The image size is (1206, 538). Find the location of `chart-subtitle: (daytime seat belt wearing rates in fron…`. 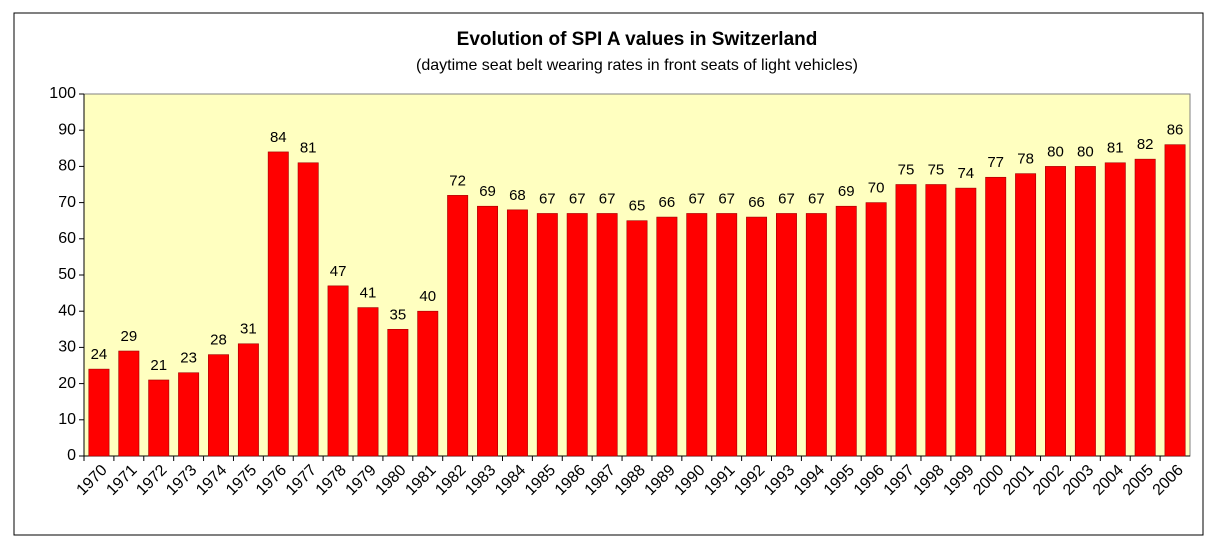

chart-subtitle: (daytime seat belt wearing rates in fron… is located at coordinates (637, 65).